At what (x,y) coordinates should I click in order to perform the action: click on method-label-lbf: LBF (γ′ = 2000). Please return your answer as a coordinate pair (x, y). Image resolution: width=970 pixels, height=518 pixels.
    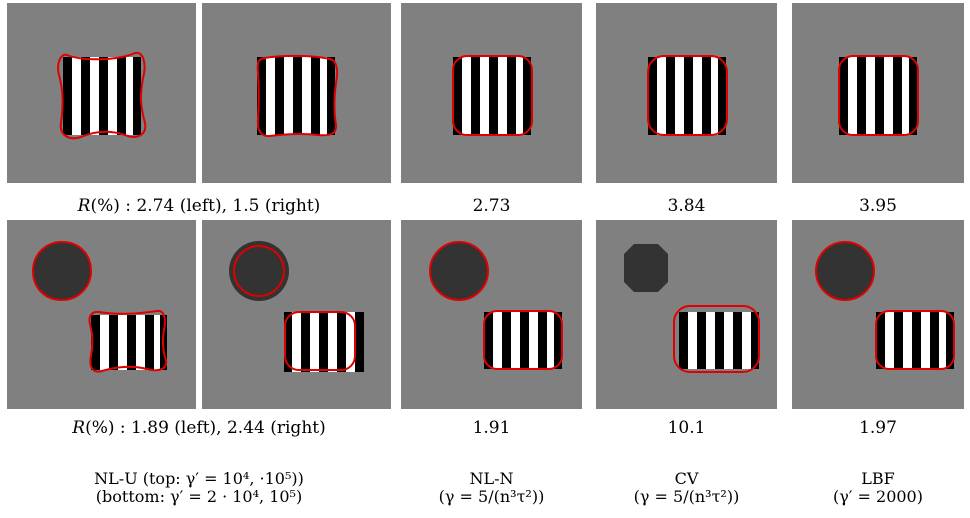
    Looking at the image, I should click on (878, 488).